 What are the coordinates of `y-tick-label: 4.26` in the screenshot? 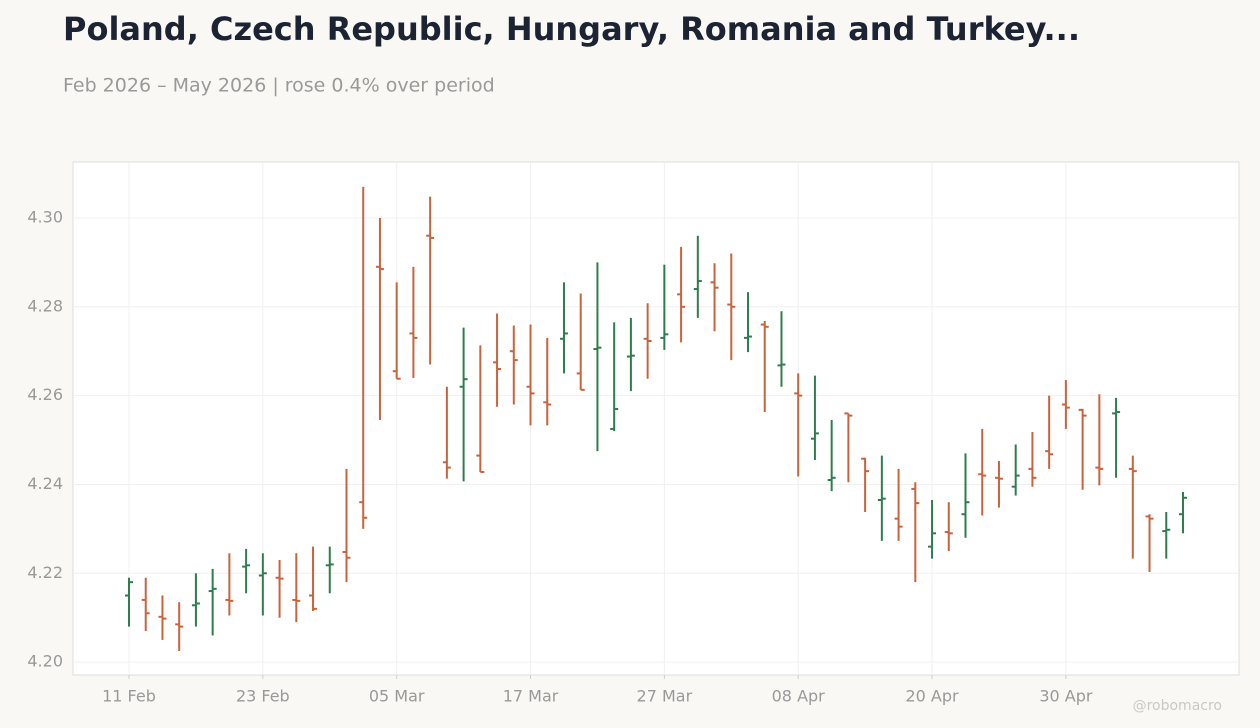 It's located at (45, 394).